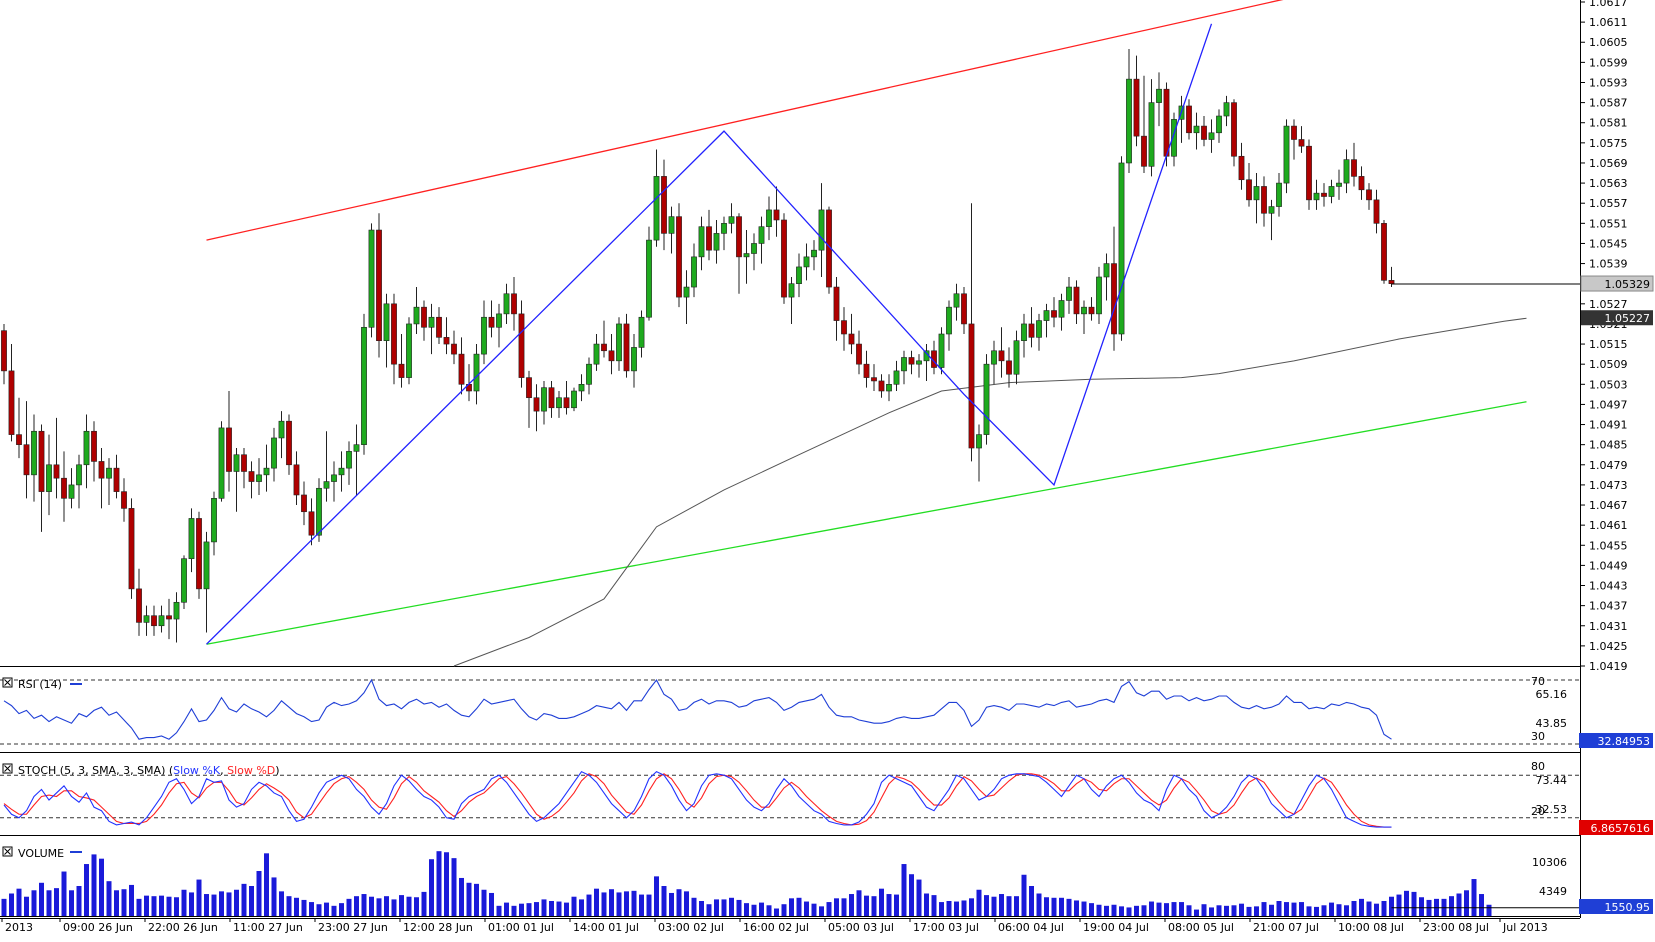 Image resolution: width=1655 pixels, height=942 pixels. I want to click on volume-panel, so click(791, 884).